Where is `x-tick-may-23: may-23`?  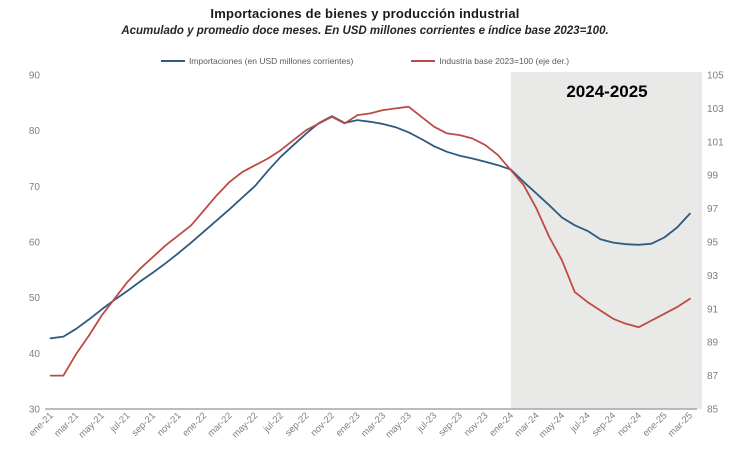 x-tick-may-23: may-23 is located at coordinates (399, 425).